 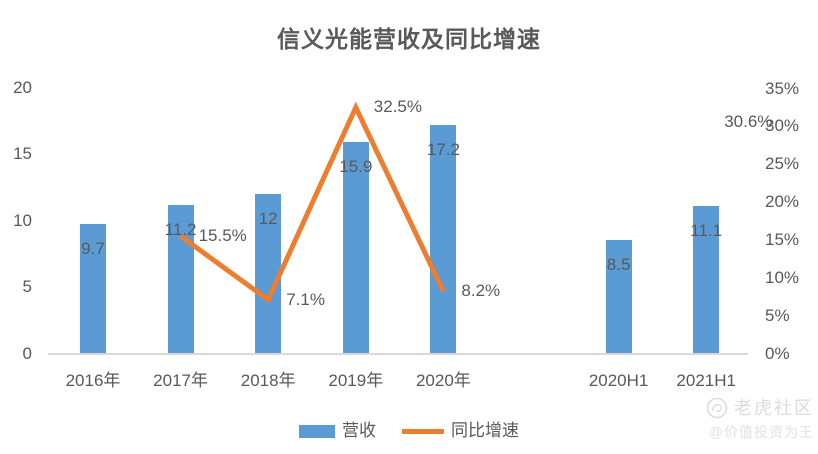 I want to click on right-axis-tick: 35%, so click(x=782, y=88).